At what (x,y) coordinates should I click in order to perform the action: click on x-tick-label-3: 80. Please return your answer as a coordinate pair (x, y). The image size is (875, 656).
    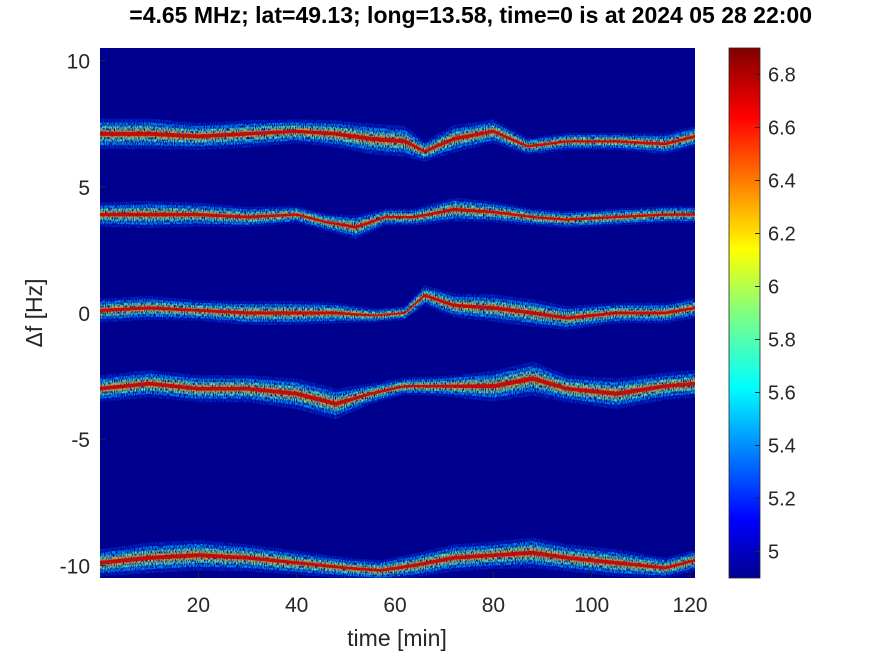
    Looking at the image, I should click on (493, 605).